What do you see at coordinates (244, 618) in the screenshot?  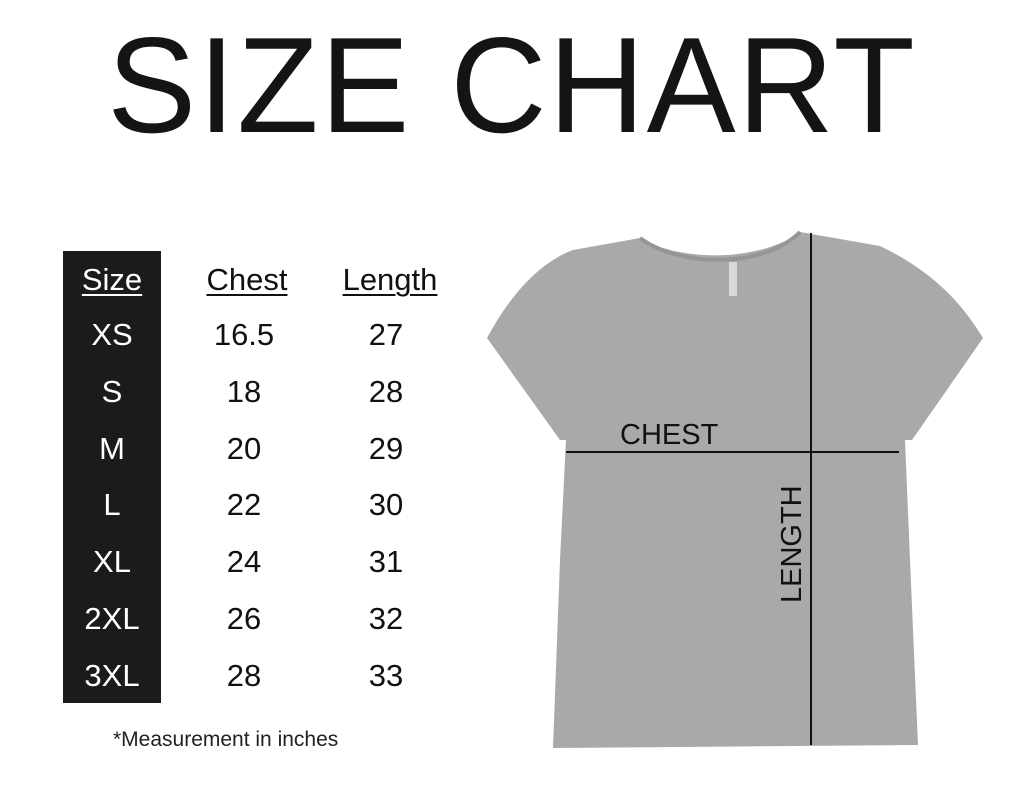 I see `cell-chest: 26` at bounding box center [244, 618].